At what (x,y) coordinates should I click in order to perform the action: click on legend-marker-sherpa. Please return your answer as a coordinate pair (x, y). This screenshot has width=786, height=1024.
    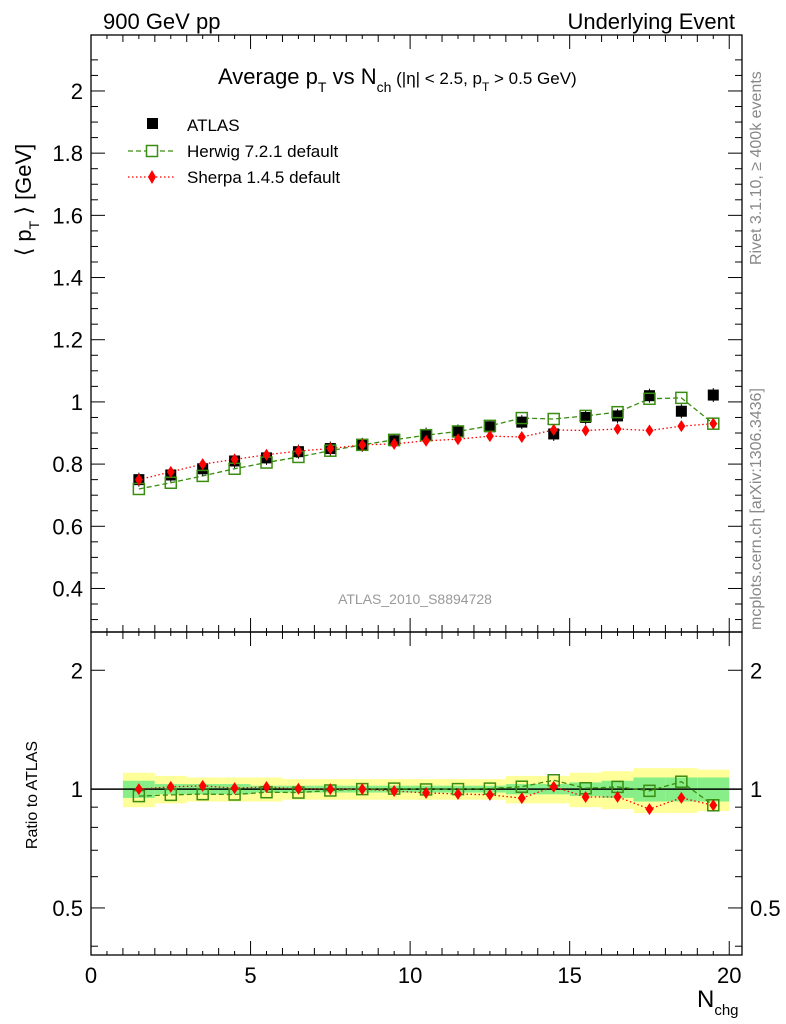
    Looking at the image, I should click on (152, 177).